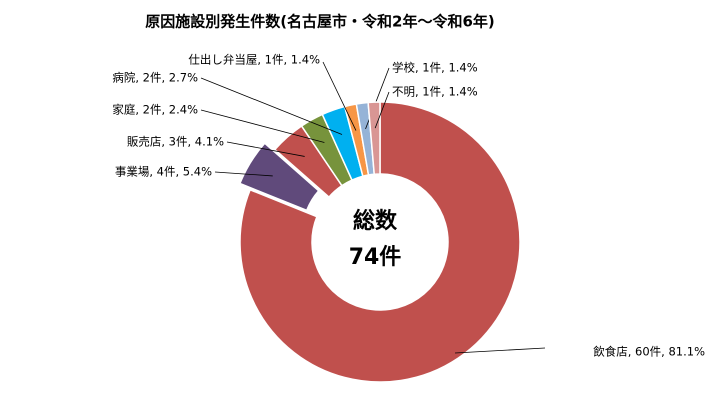  I want to click on center-label: 74件, so click(375, 257).